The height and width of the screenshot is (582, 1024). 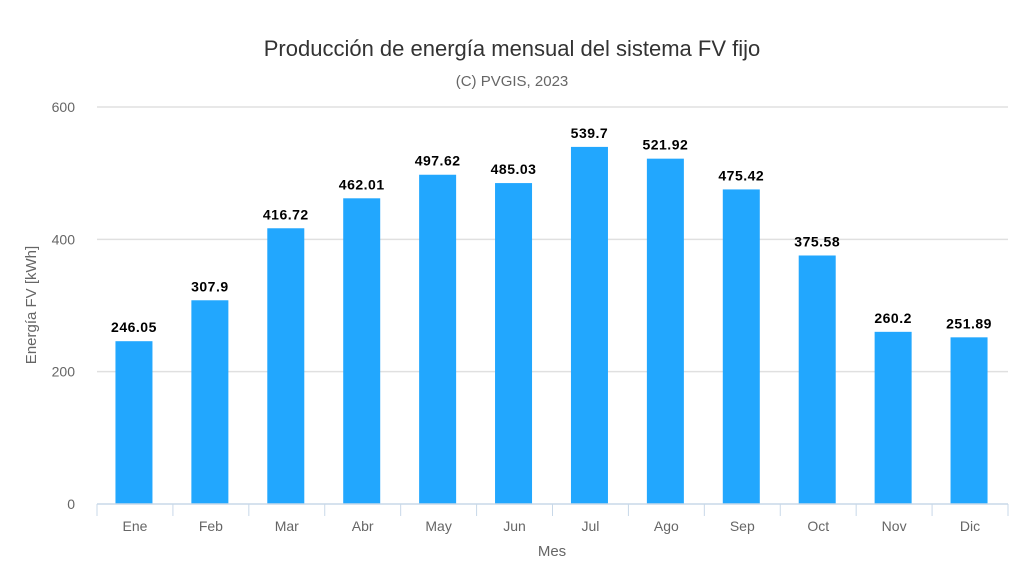 I want to click on x-tick-label: Jul, so click(x=591, y=526).